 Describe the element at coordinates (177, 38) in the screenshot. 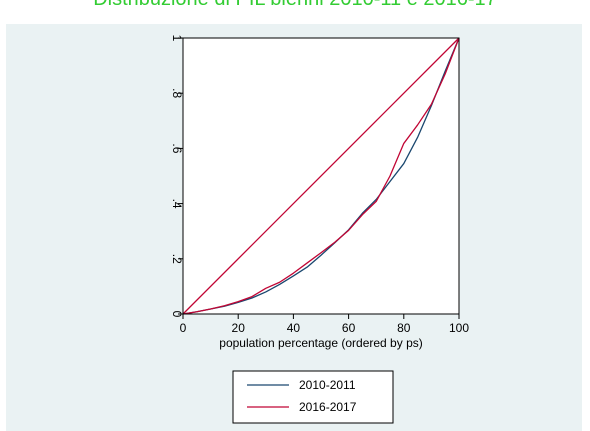

I see `y-tick-label: 1` at that location.